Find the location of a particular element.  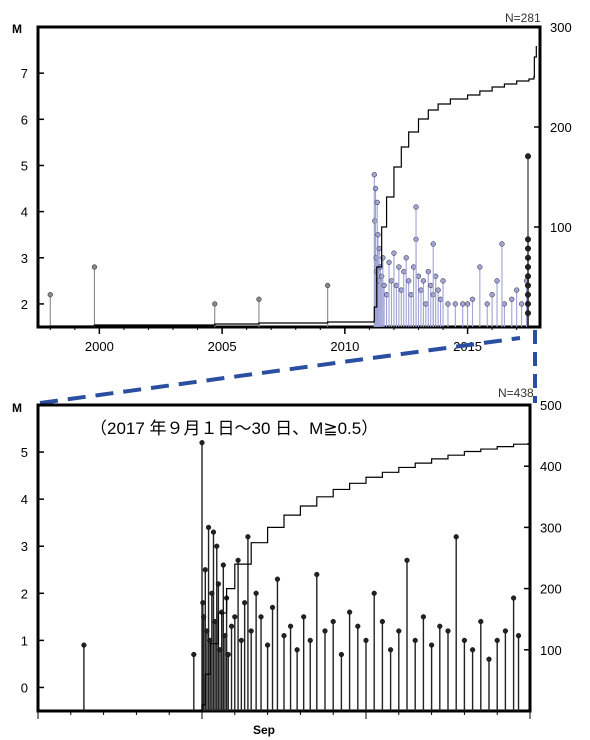

lower-count-label: N=438 is located at coordinates (516, 393).